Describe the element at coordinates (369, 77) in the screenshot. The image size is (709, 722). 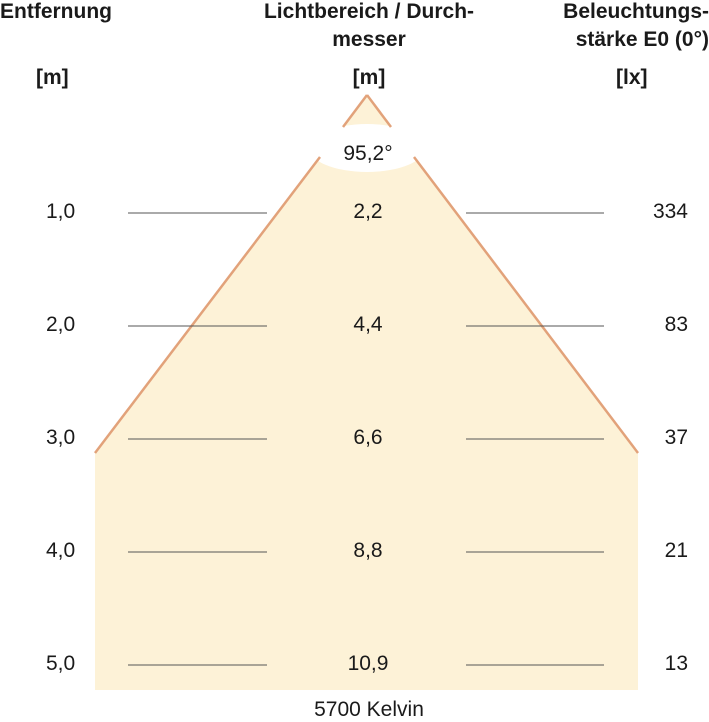
I see `beam-diameter-unit: [m]` at that location.